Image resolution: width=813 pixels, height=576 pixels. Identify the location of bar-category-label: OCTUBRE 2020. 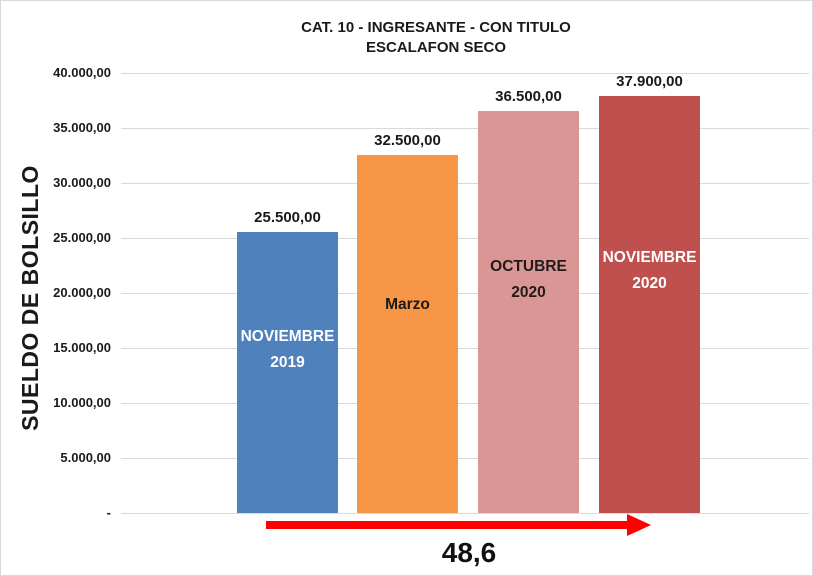
(528, 280).